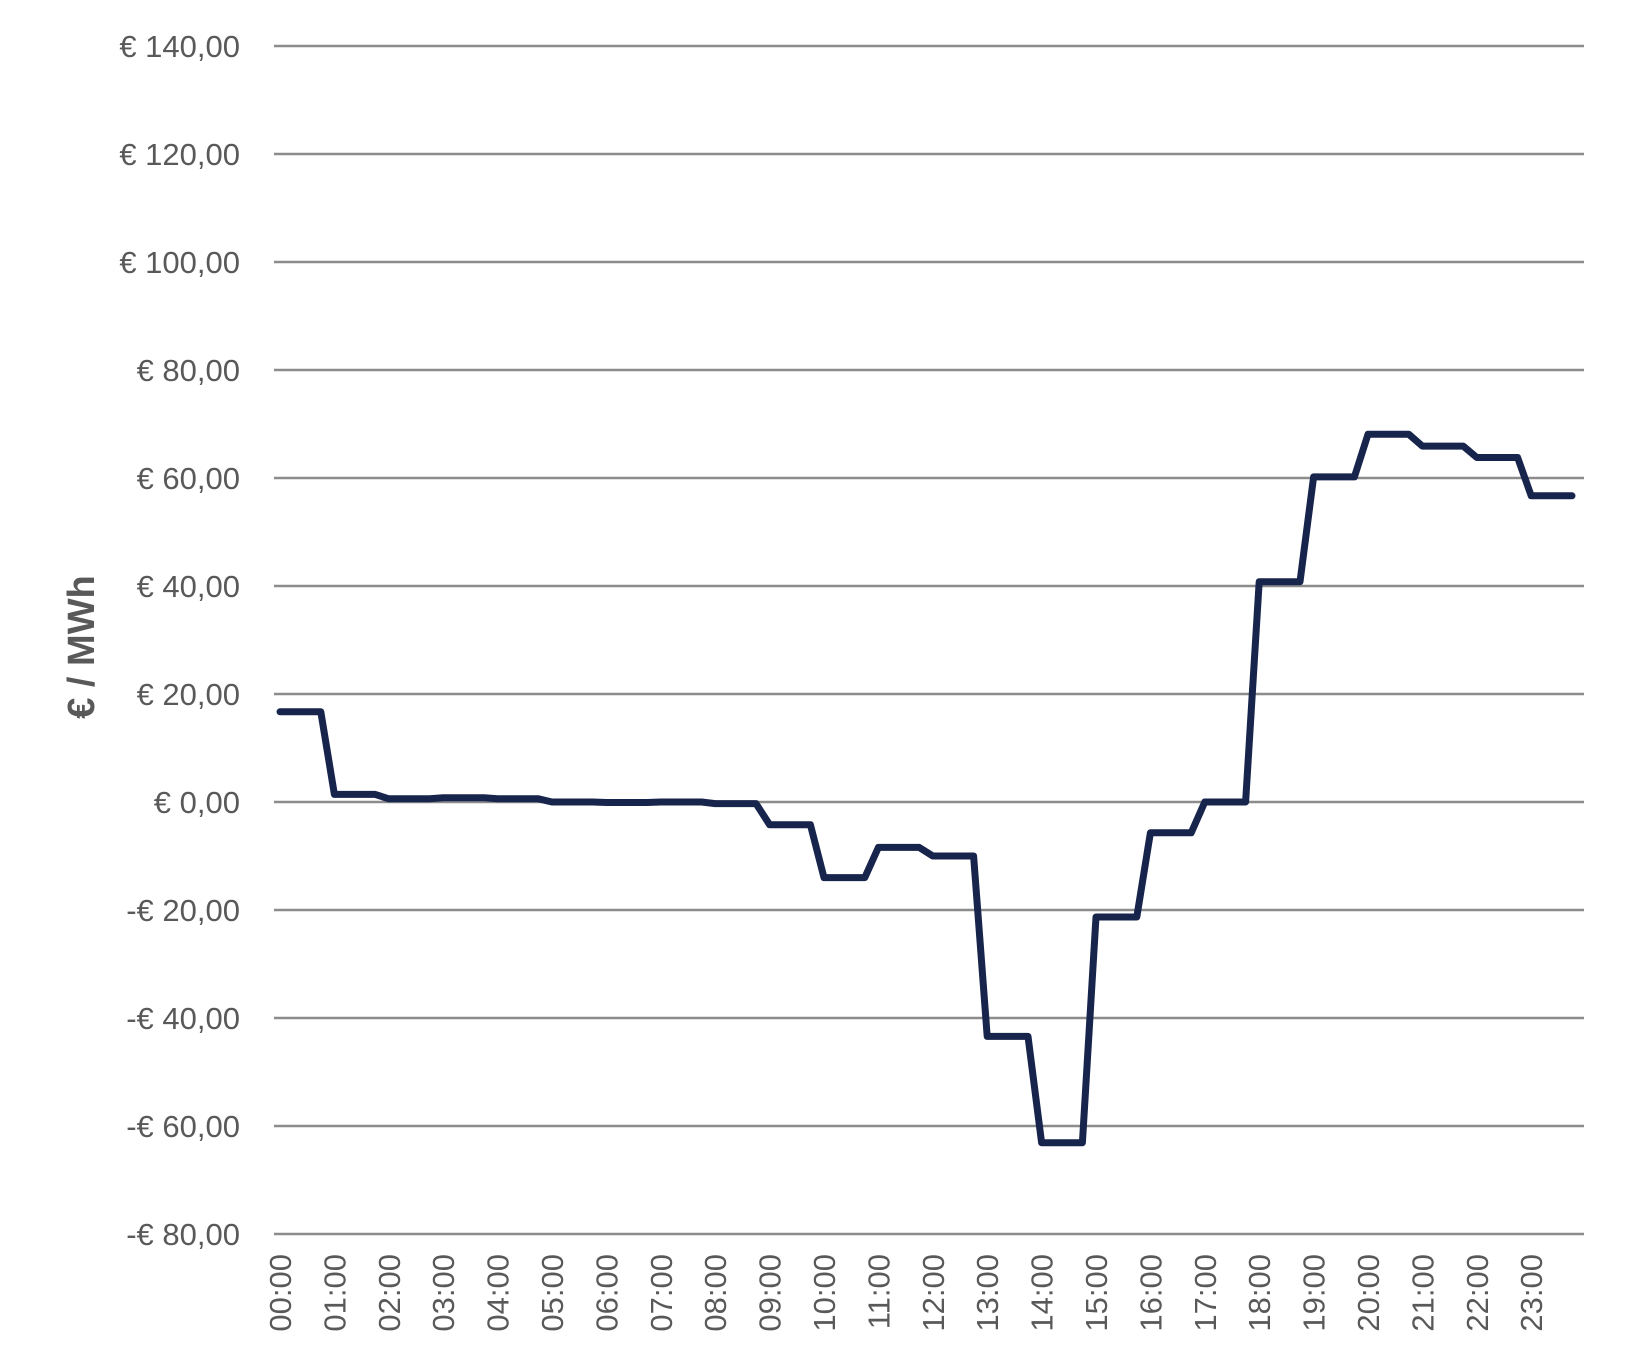 This screenshot has width=1626, height=1360. Describe the element at coordinates (1042, 1293) in the screenshot. I see `x-tick-label: 14:00` at that location.